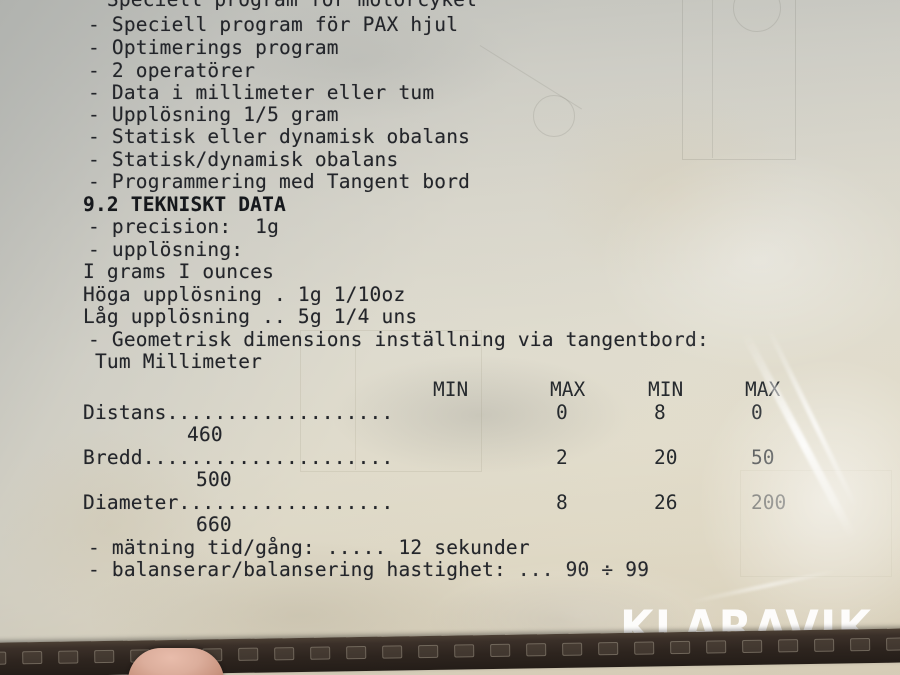  What do you see at coordinates (562, 502) in the screenshot?
I see `table-cell-diameter-max1: 8` at bounding box center [562, 502].